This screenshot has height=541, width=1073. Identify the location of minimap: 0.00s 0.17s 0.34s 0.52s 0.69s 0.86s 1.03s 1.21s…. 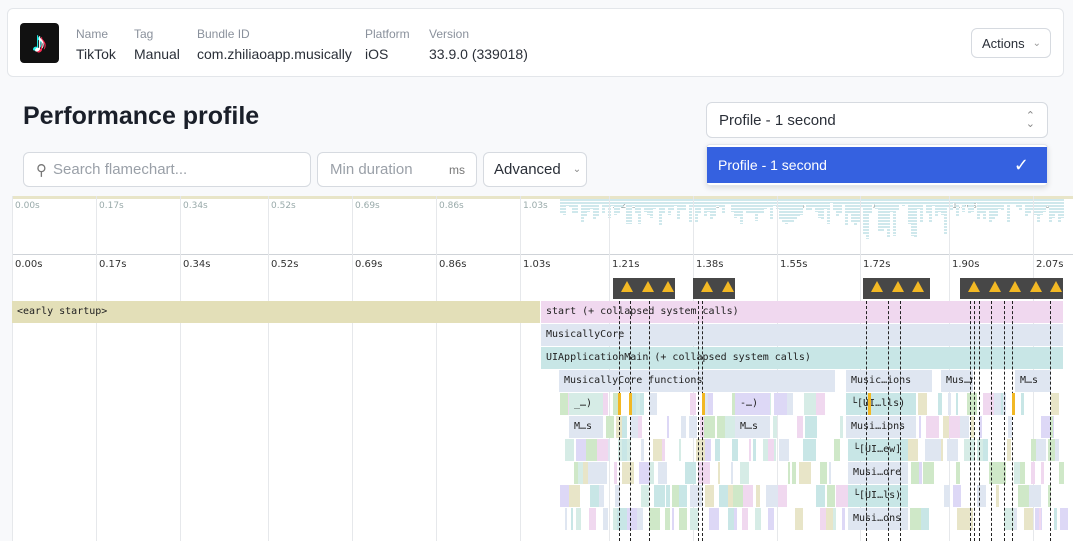
(542, 225).